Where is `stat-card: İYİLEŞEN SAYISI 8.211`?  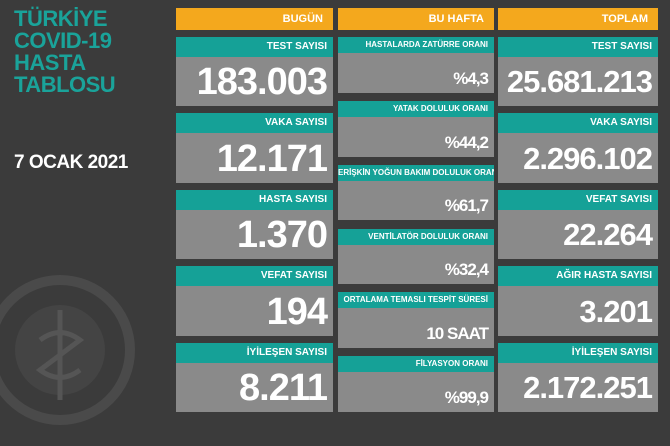 stat-card: İYİLEŞEN SAYISI 8.211 is located at coordinates (254, 377).